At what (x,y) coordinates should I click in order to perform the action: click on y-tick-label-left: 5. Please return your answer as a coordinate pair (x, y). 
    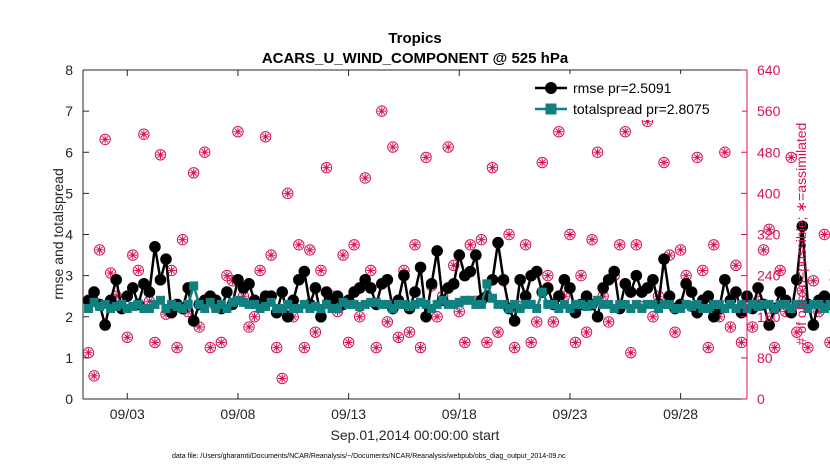
    Looking at the image, I should click on (69, 193).